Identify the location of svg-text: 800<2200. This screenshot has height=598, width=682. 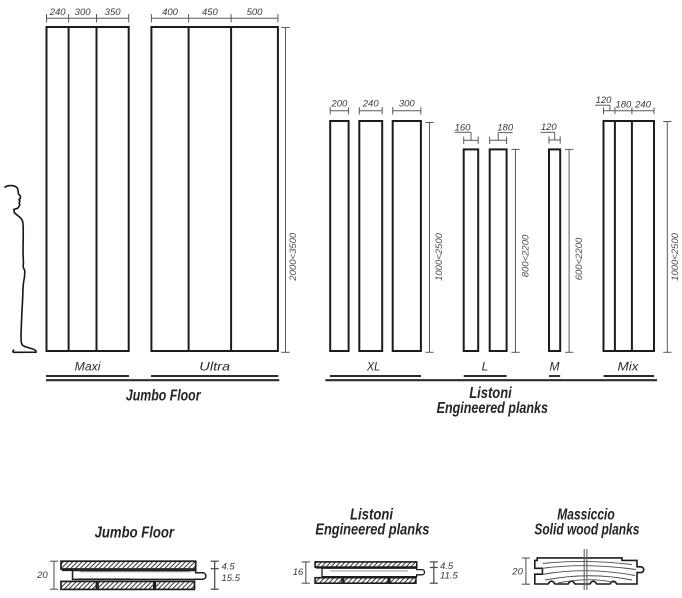
(525, 255).